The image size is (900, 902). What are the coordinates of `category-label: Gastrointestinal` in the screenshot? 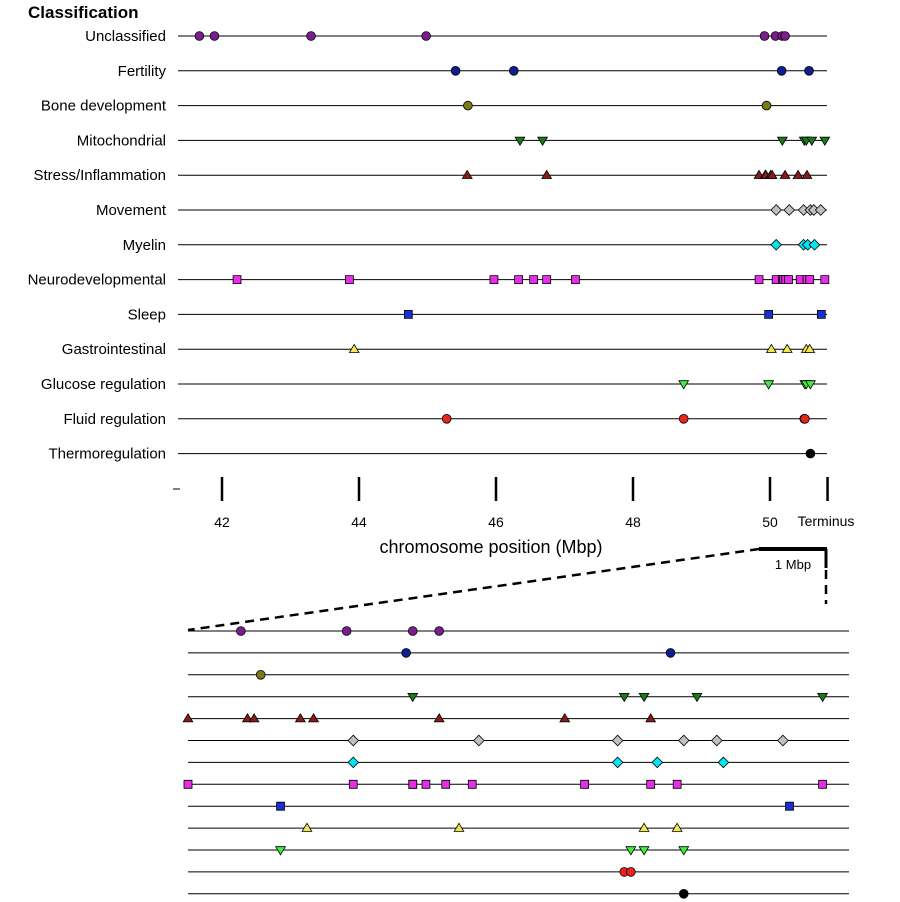 It's located at (114, 349).